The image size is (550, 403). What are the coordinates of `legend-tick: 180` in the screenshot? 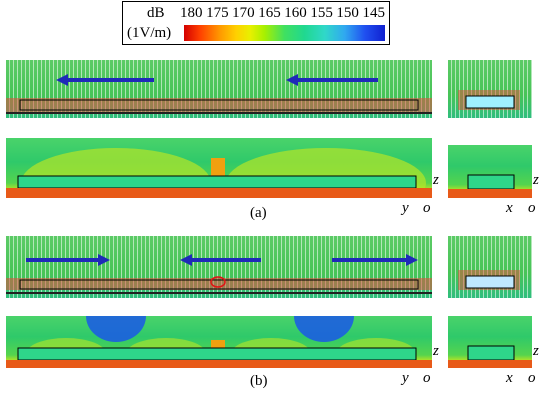 It's located at (191, 13).